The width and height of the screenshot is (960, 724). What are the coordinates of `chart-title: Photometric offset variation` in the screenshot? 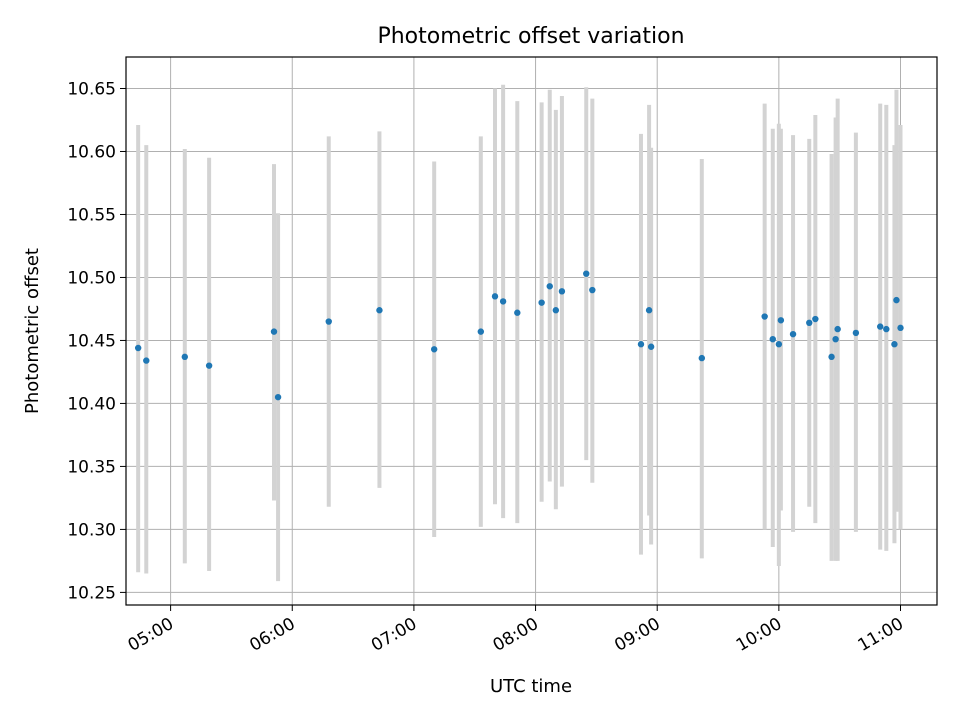 It's located at (530, 36).